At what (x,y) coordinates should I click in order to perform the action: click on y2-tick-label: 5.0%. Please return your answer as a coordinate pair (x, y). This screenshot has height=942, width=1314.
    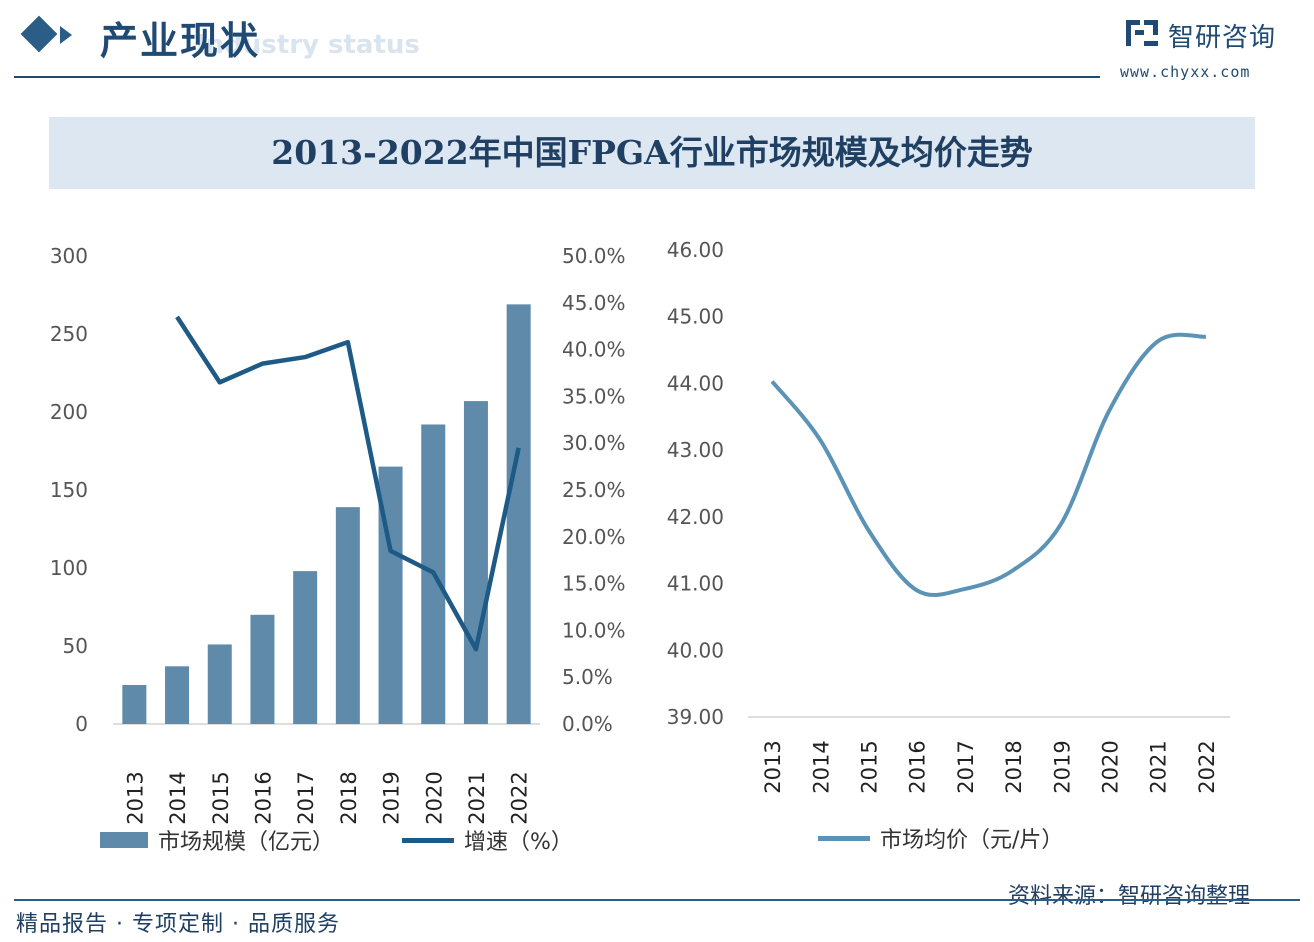
    Looking at the image, I should click on (587, 677).